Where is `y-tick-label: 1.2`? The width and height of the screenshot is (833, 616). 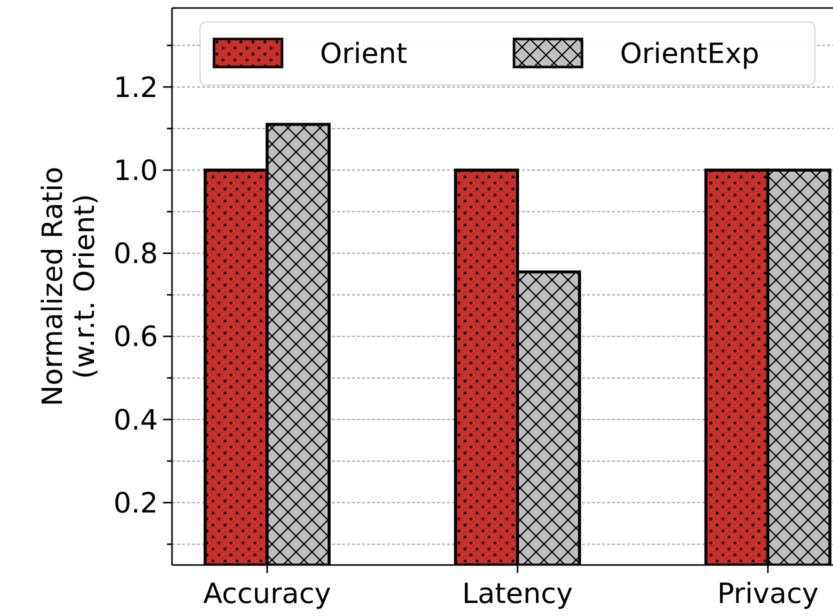
y-tick-label: 1.2 is located at coordinates (135, 87).